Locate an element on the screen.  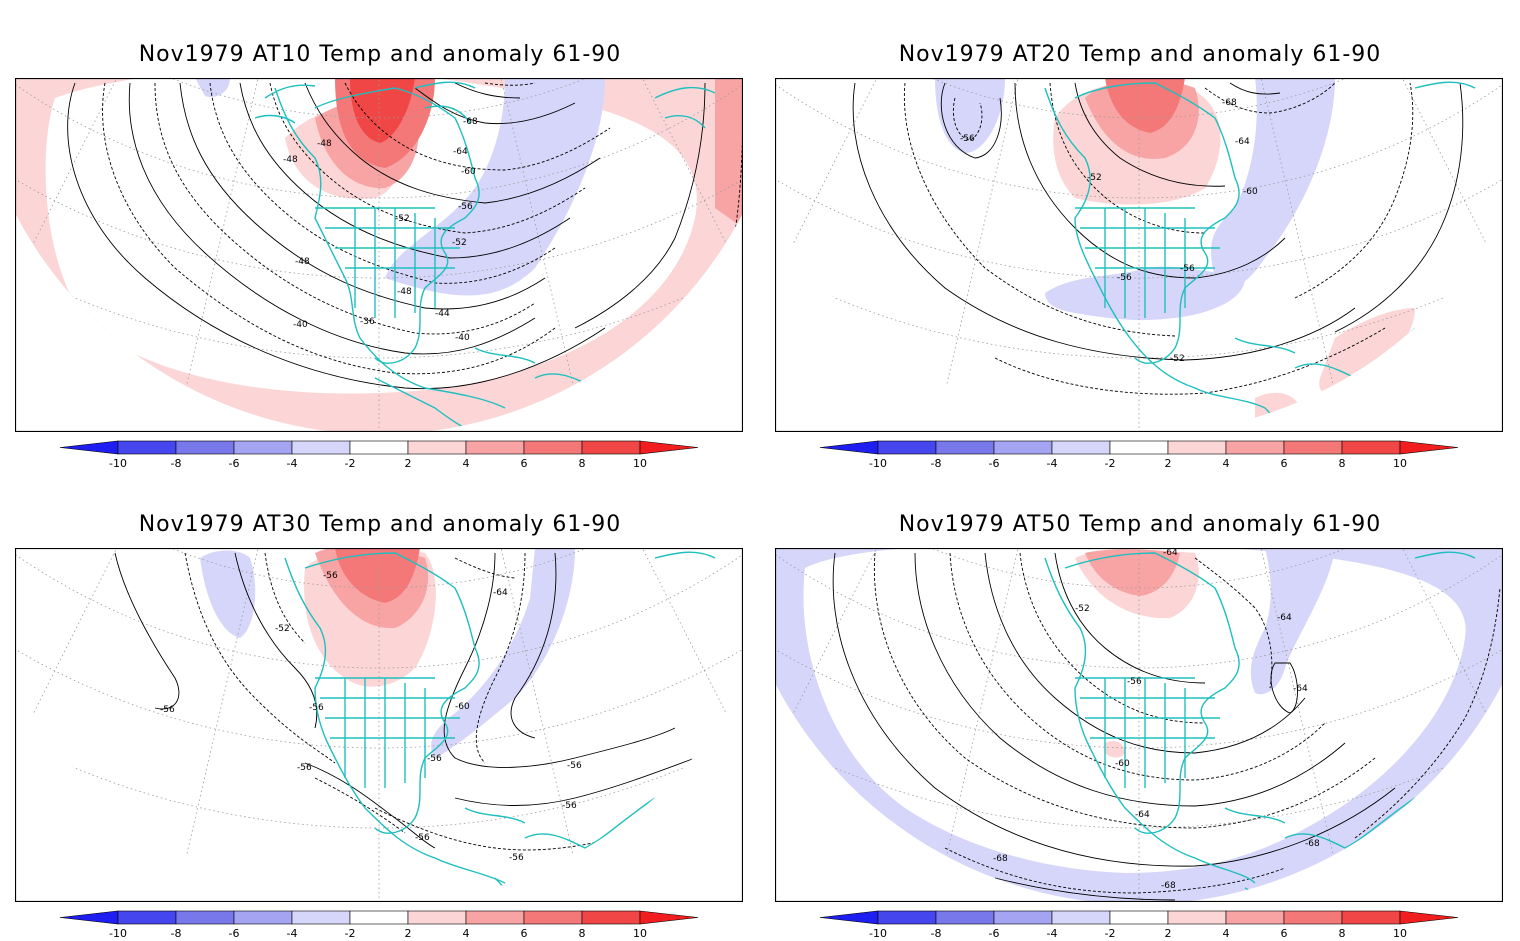
contour-label: -44 is located at coordinates (442, 314).